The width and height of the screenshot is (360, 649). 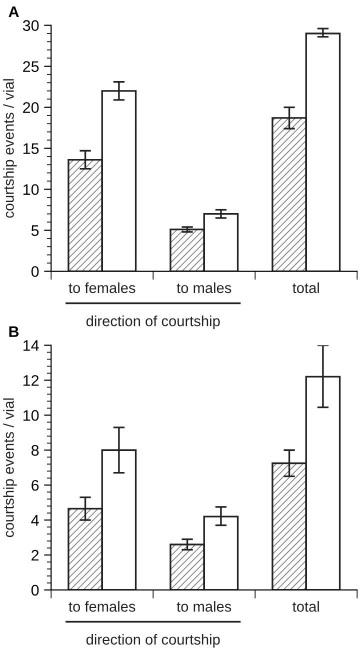 I want to click on y-tick-label: 25, so click(x=31, y=66).